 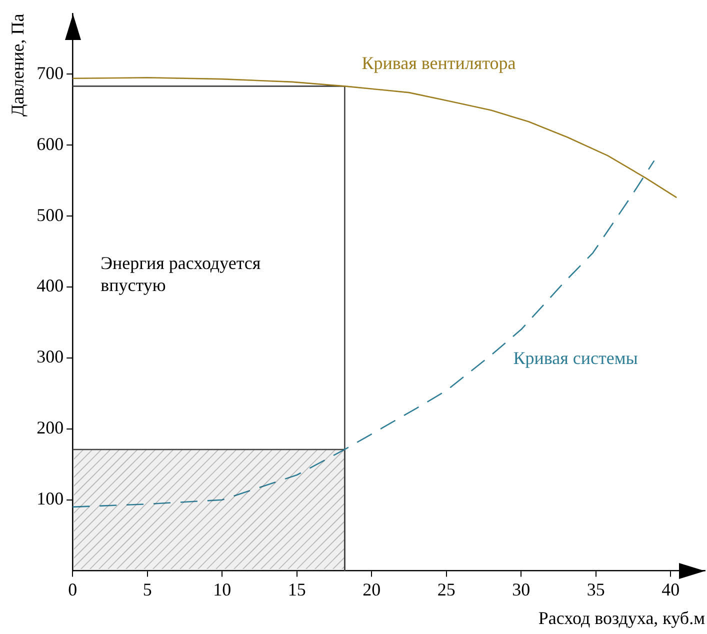 What do you see at coordinates (50, 498) in the screenshot?
I see `y-tick-label: 100` at bounding box center [50, 498].